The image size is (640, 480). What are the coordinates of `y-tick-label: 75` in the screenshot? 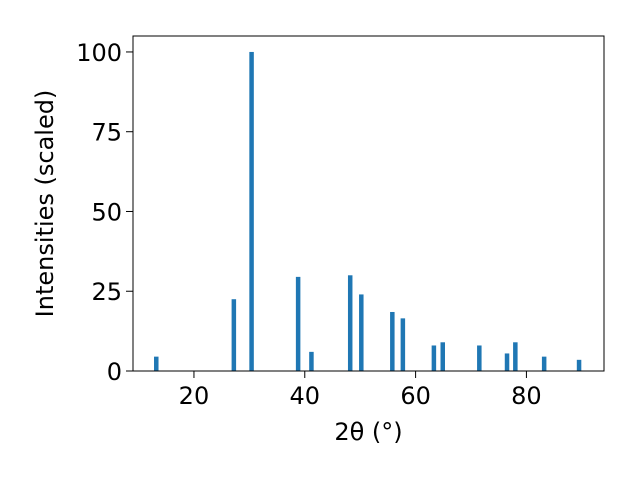 It's located at (106, 133).